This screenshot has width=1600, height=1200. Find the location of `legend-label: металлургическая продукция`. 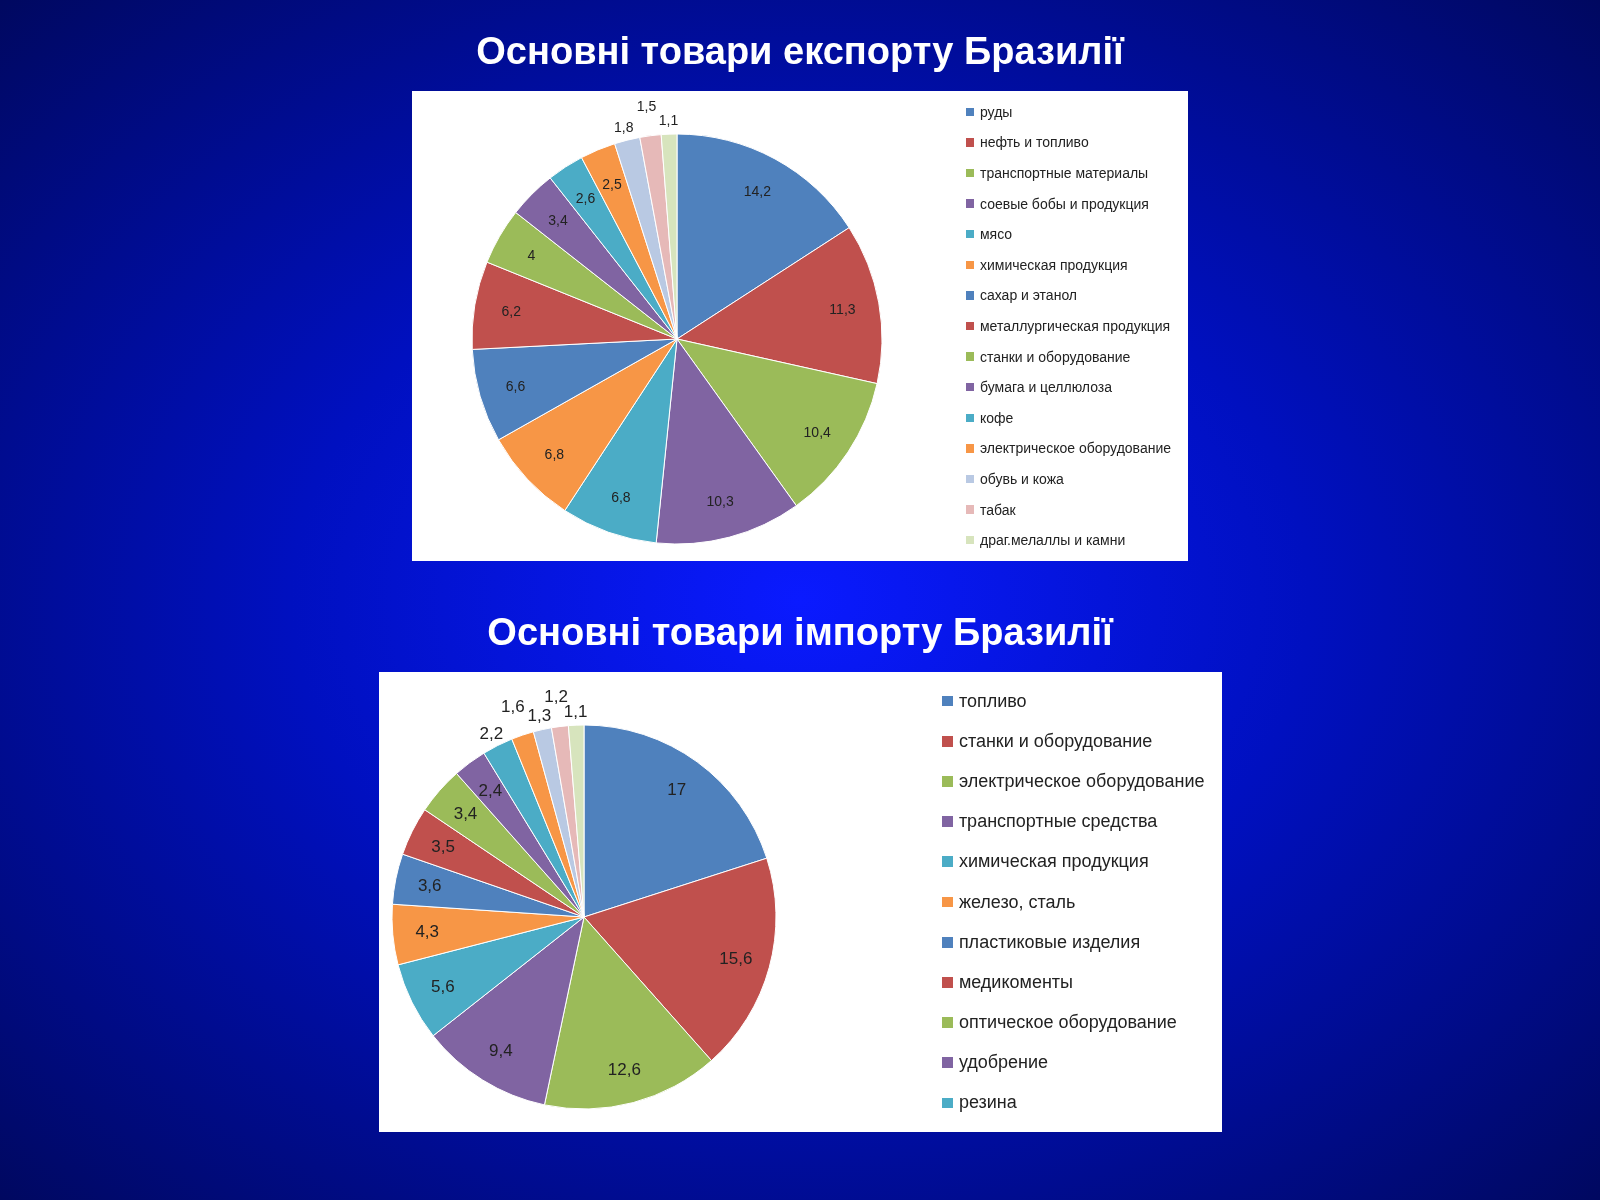

legend-label: металлургическая продукция is located at coordinates (1075, 326).